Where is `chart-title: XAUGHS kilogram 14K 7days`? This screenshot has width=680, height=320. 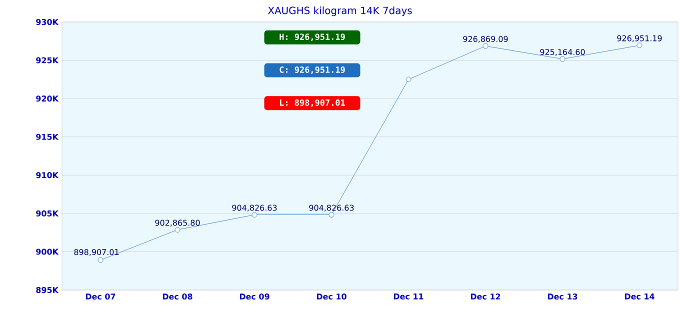
chart-title: XAUGHS kilogram 14K 7days is located at coordinates (340, 11).